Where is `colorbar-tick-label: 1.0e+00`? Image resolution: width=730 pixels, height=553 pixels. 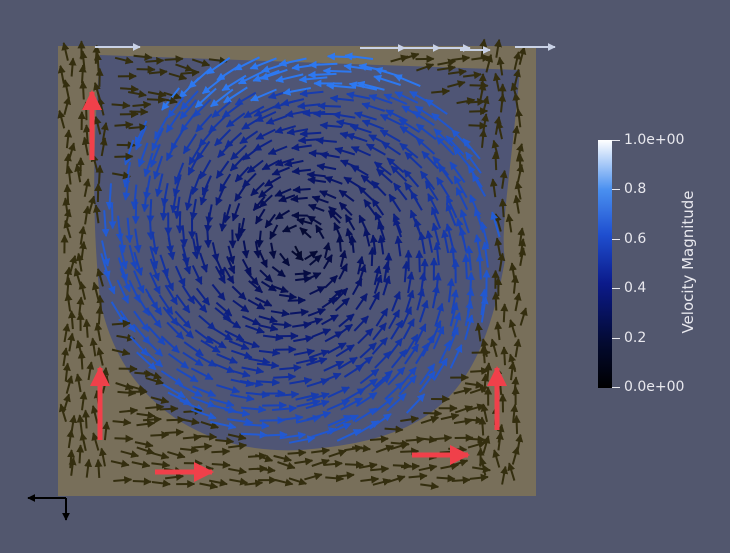
colorbar-tick-label: 1.0e+00 is located at coordinates (654, 140).